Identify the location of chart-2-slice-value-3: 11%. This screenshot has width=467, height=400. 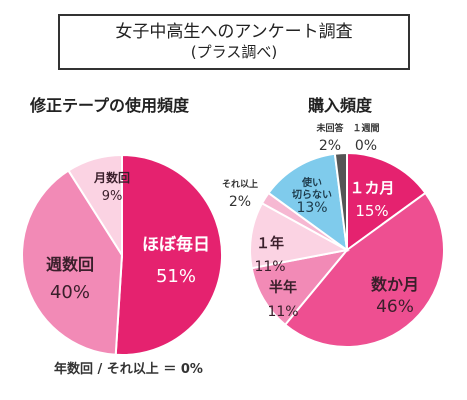
(282, 312).